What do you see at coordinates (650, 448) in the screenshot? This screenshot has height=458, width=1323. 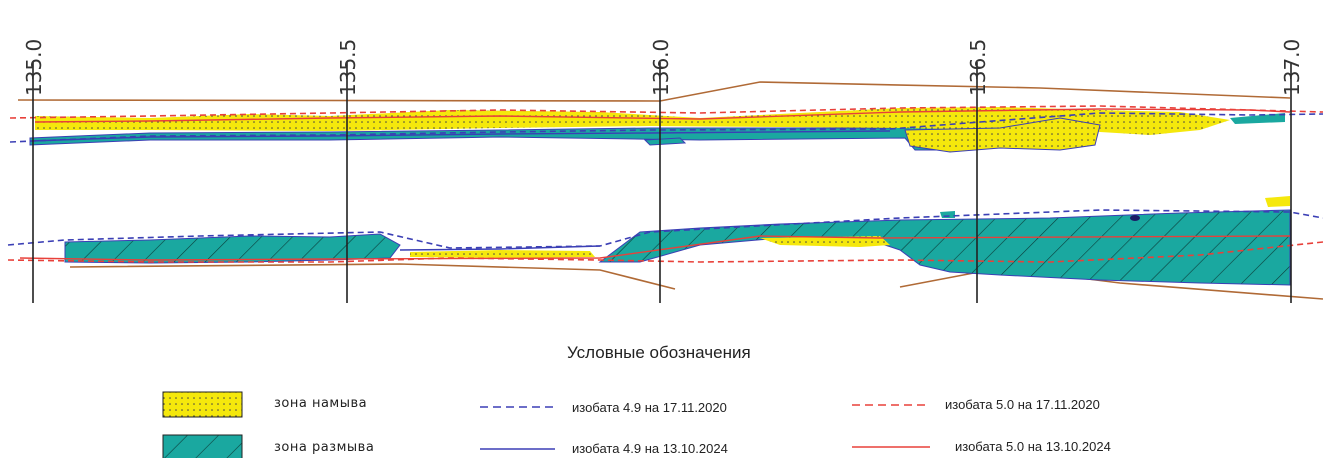 I see `legend-label-iso49-2024: изобата 4.9 на 13.10.2024` at bounding box center [650, 448].